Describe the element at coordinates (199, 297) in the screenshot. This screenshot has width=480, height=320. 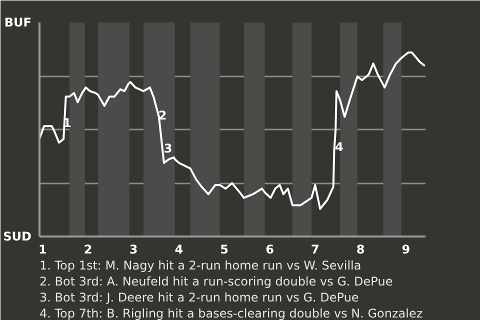
I see `text: 3. Bot 3rd: J. Deere hit a 2-run home run vs G. DePue` at that location.